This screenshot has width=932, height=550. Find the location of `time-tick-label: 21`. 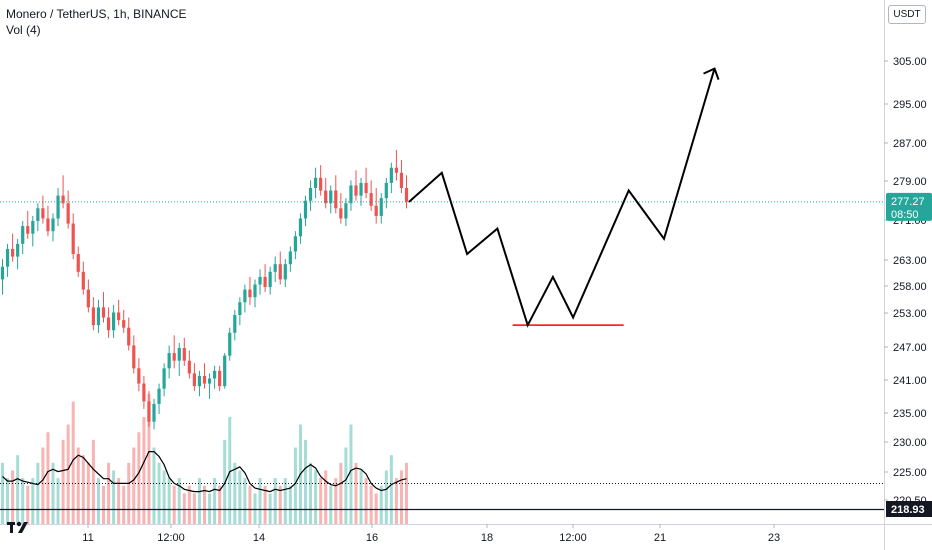

time-tick-label: 21 is located at coordinates (660, 538).